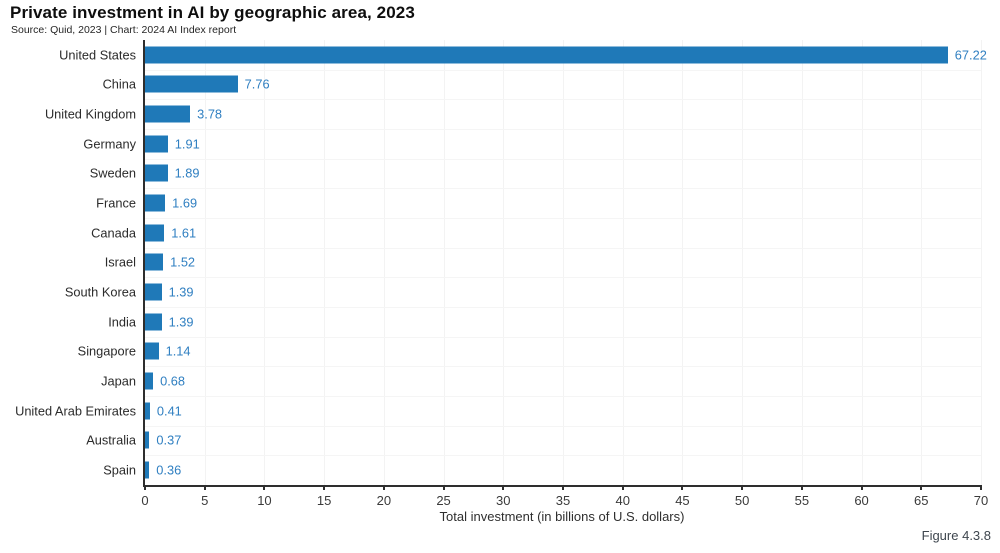 This screenshot has width=1000, height=553. I want to click on bar-row: Sweden 1.89, so click(535, 174).